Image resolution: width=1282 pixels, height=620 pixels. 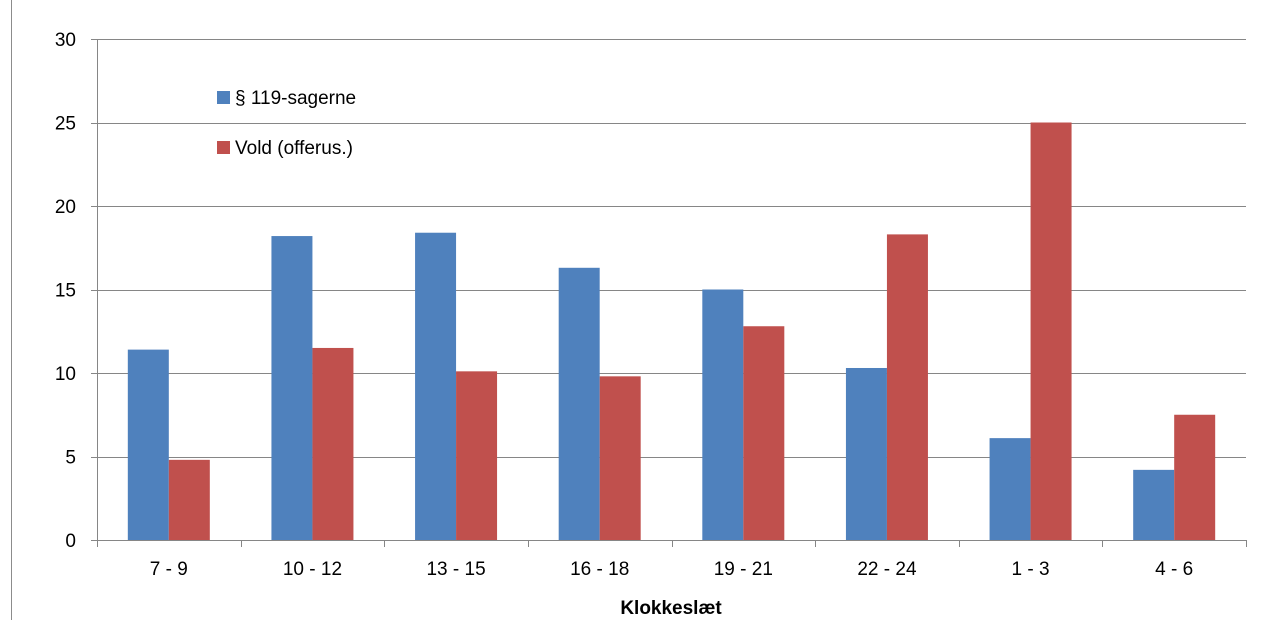 I want to click on x-tick-label: 19 - 21, so click(x=743, y=569).